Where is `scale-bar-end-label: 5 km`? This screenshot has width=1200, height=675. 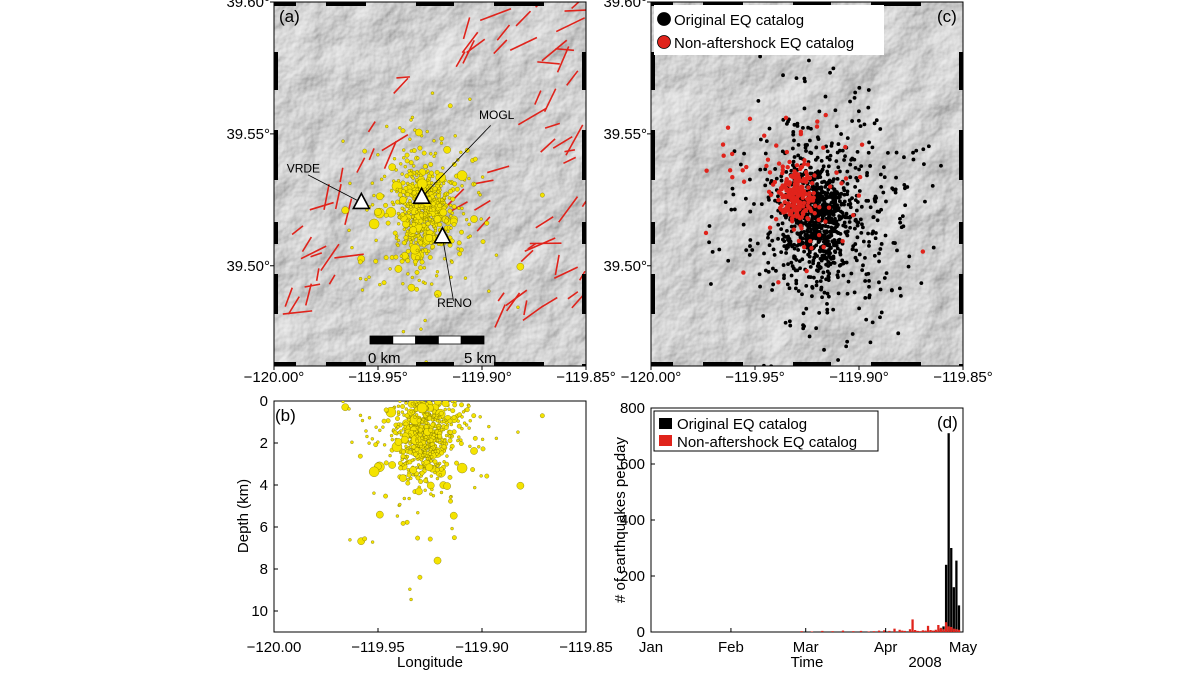 scale-bar-end-label: 5 km is located at coordinates (480, 358).